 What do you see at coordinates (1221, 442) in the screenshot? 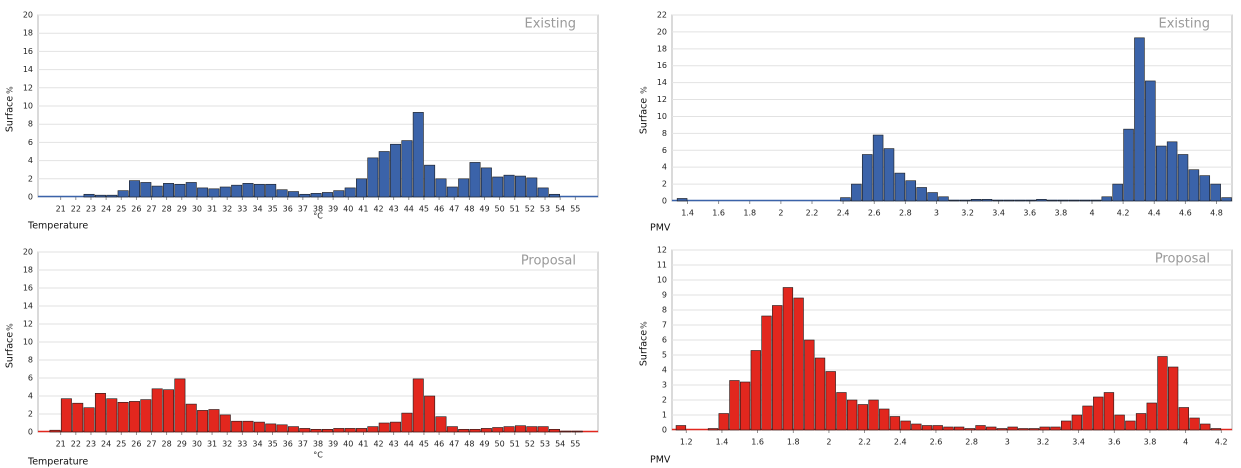
I see `x-tick-label: 4.2` at bounding box center [1221, 442].